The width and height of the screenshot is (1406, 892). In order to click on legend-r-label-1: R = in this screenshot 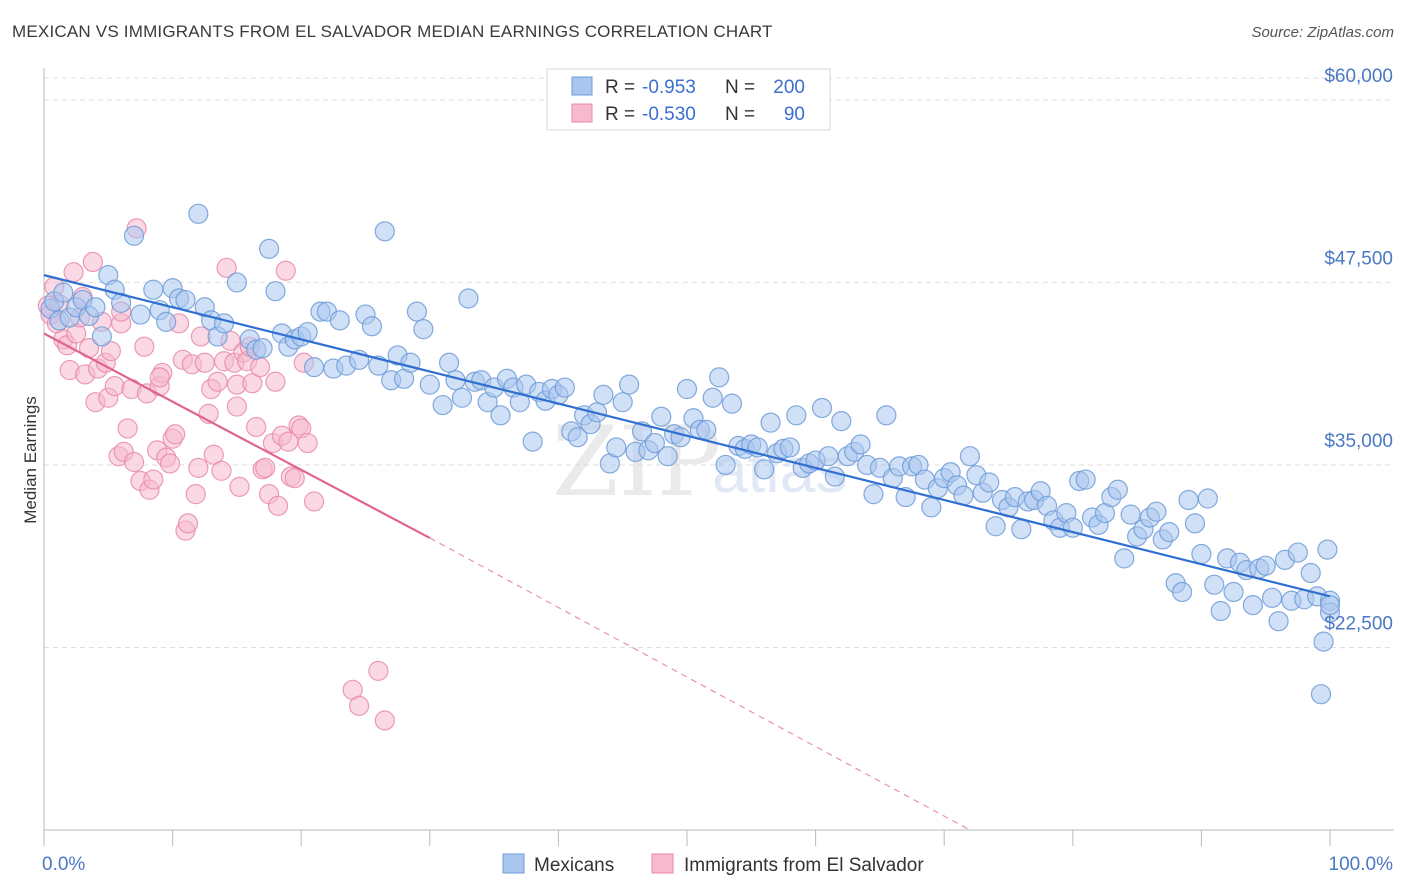, I will do `click(620, 87)`.